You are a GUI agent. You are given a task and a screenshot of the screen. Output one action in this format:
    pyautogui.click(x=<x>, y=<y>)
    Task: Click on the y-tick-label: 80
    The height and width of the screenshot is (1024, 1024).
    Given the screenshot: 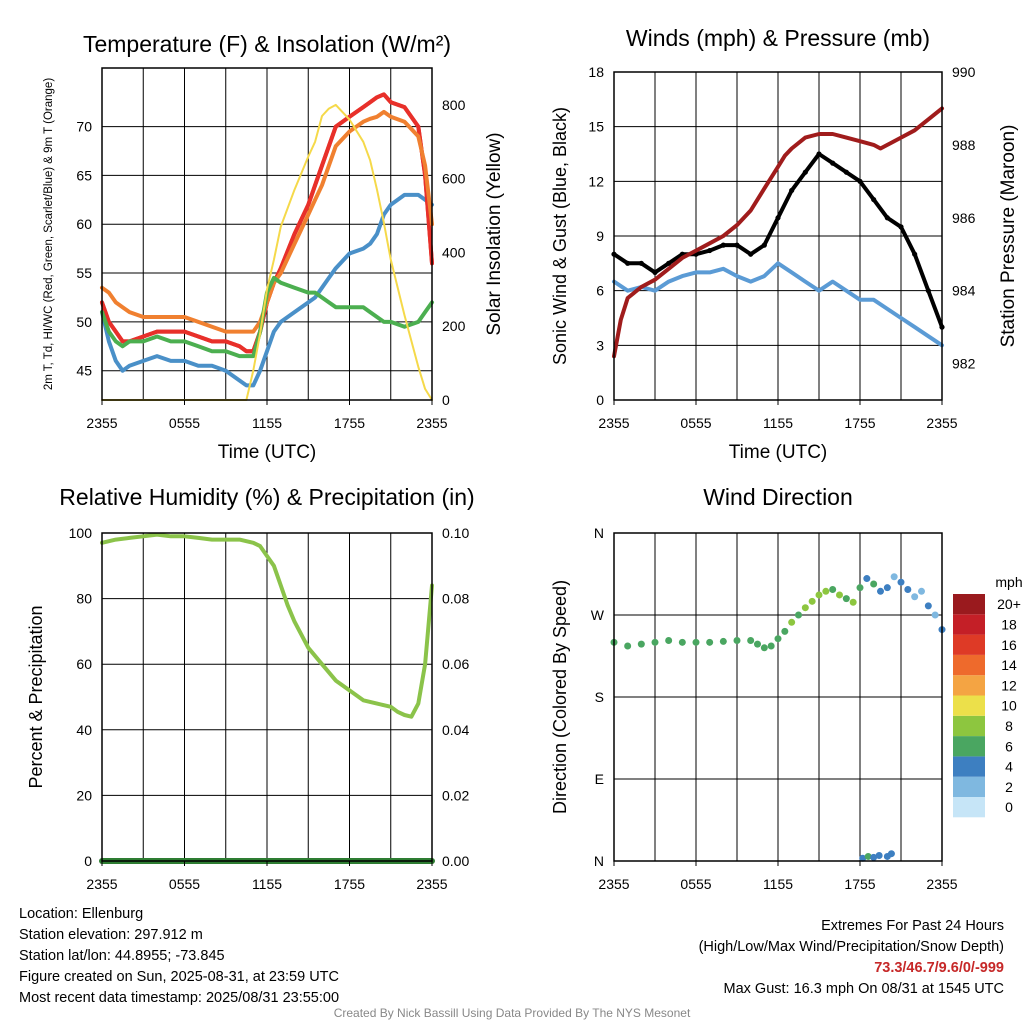 What is the action you would take?
    pyautogui.click(x=84, y=599)
    